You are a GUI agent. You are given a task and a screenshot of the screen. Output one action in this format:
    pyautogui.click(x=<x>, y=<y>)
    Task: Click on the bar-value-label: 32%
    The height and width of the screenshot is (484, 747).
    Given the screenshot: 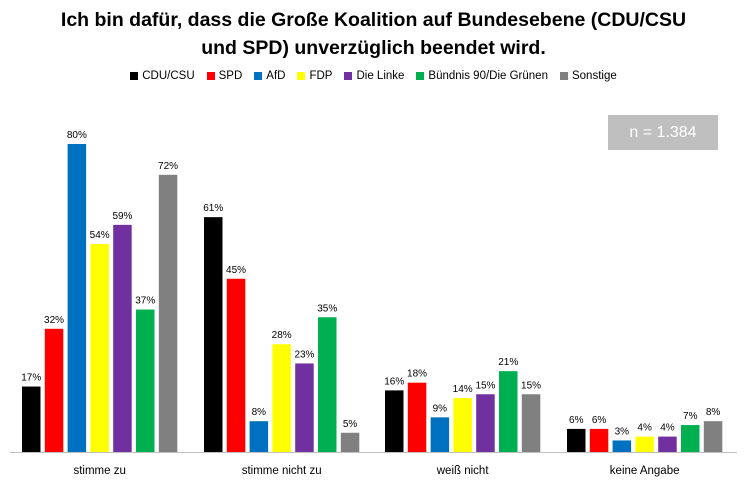 What is the action you would take?
    pyautogui.click(x=54, y=320)
    